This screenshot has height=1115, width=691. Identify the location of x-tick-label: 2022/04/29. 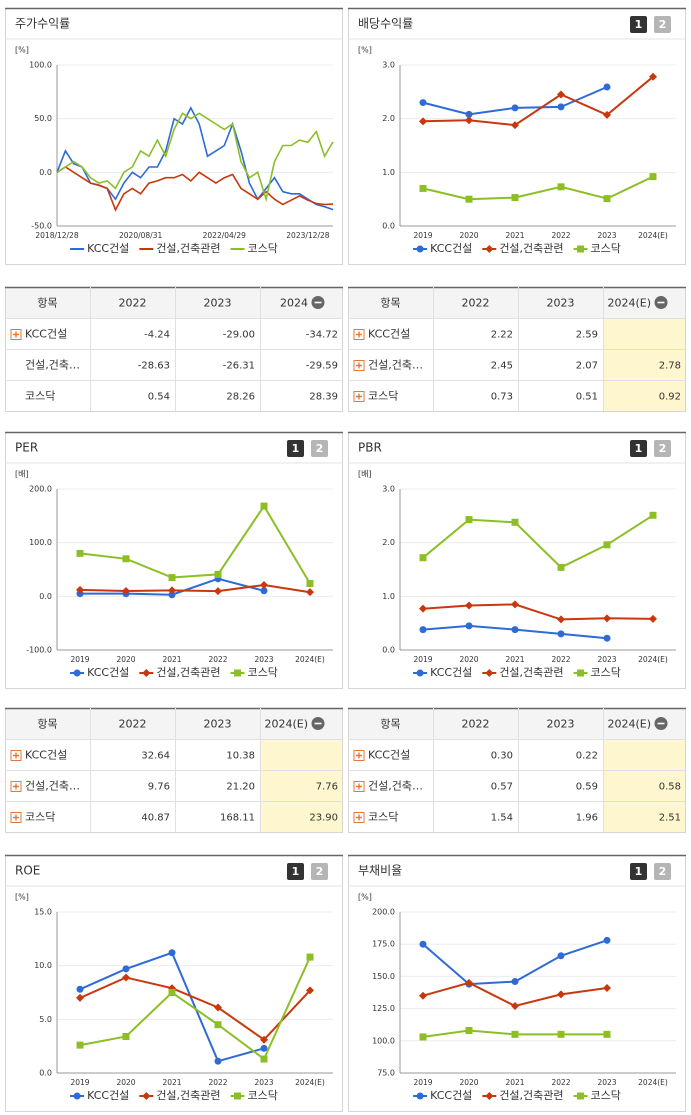
(224, 235).